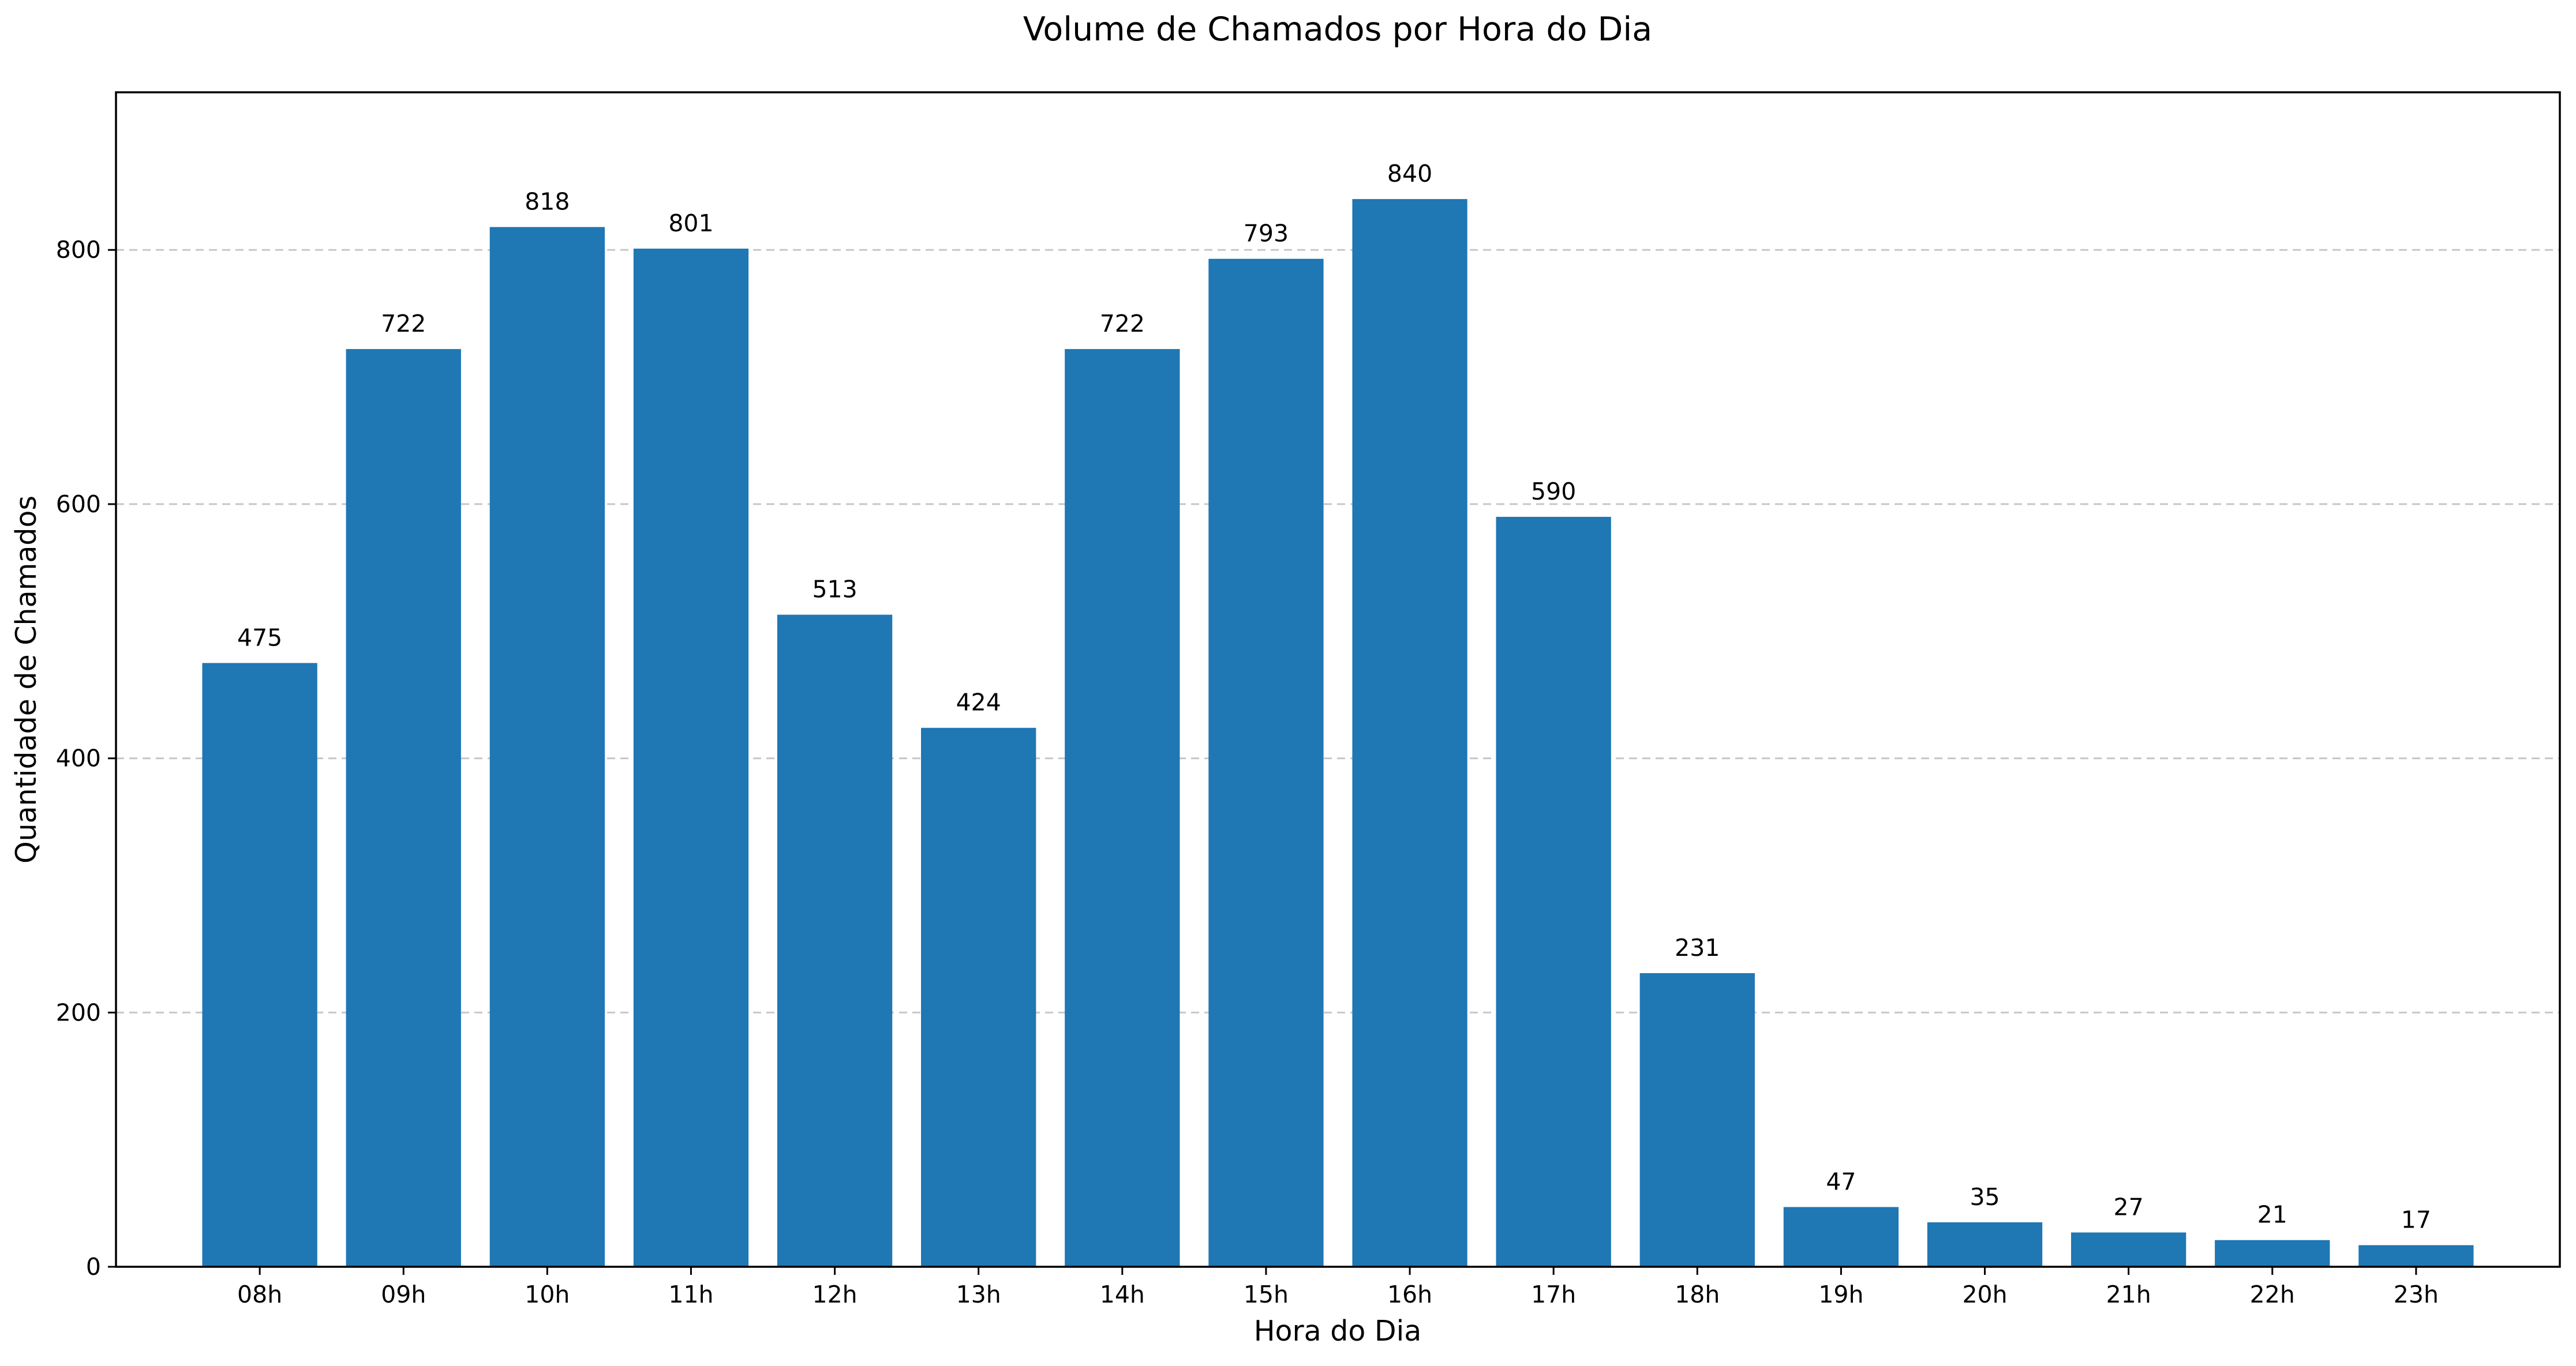 The width and height of the screenshot is (2576, 1366). I want to click on bar-21h, so click(2128, 1249).